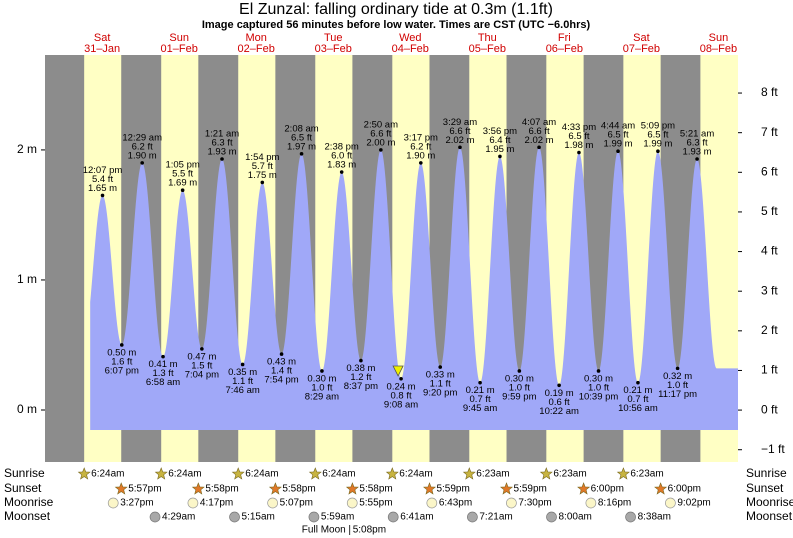  Describe the element at coordinates (499, 149) in the screenshot. I see `extreme-meters: 1.95 m` at that location.